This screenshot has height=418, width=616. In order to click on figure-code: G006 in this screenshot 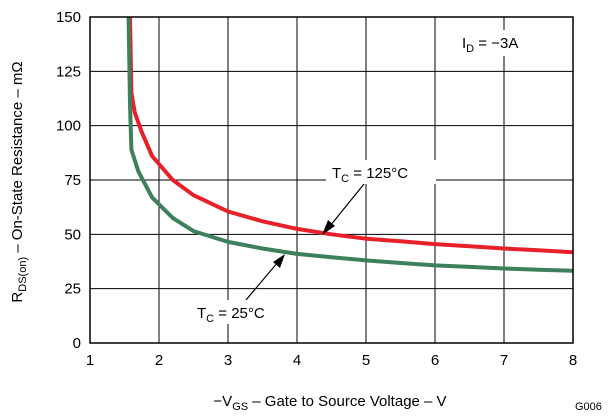, I will do `click(588, 407)`.